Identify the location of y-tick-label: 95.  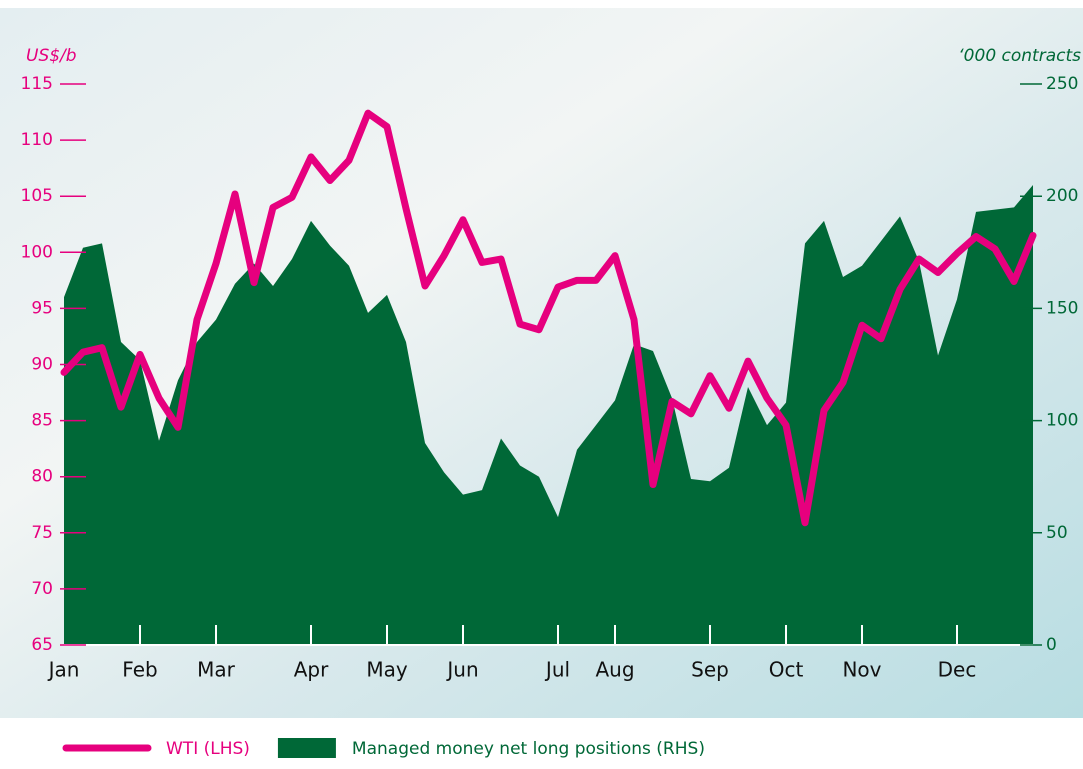
(42, 308).